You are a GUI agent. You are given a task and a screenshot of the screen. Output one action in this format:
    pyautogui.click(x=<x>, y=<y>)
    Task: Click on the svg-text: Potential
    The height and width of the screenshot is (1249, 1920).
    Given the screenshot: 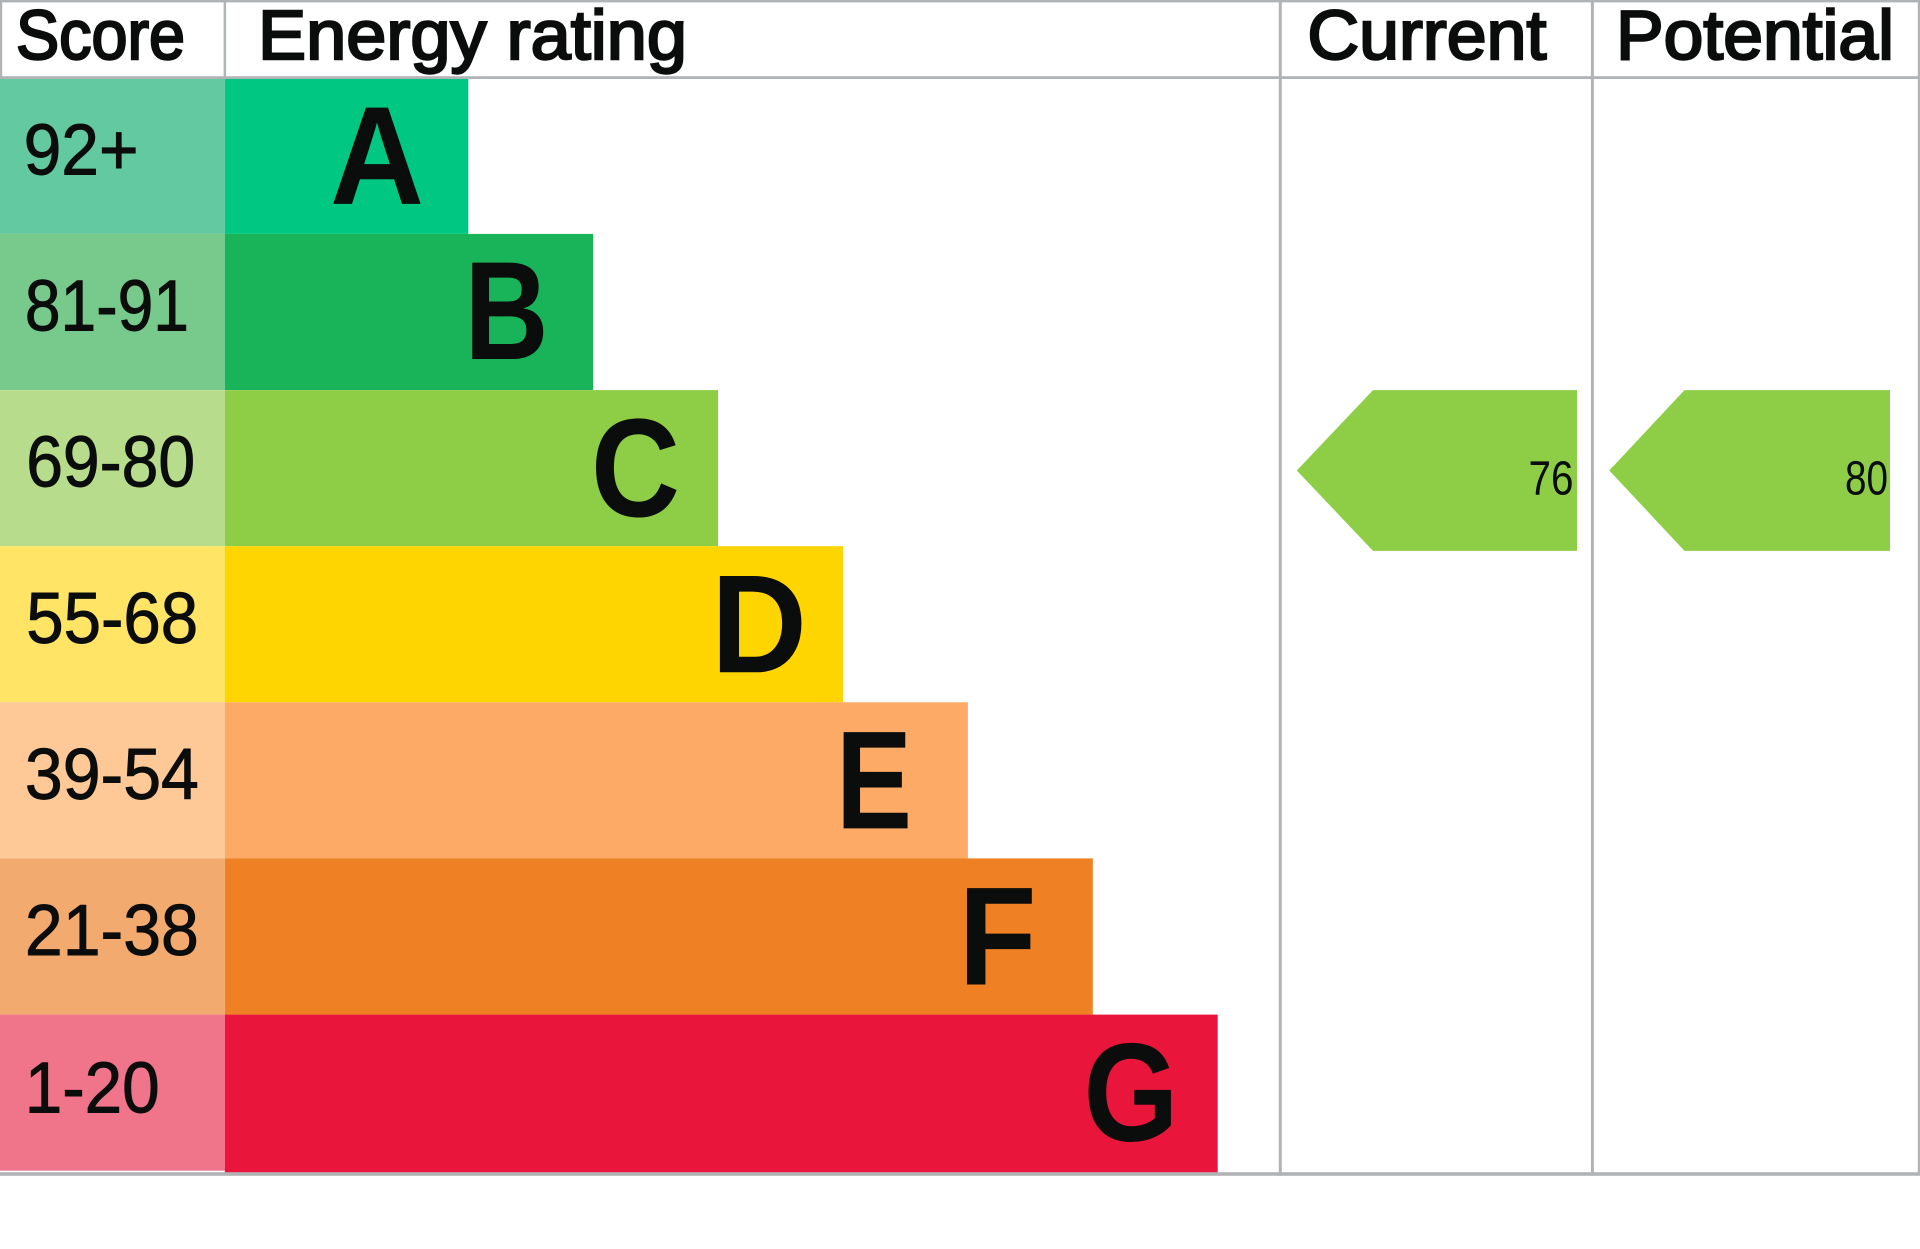 What is the action you would take?
    pyautogui.click(x=1755, y=37)
    